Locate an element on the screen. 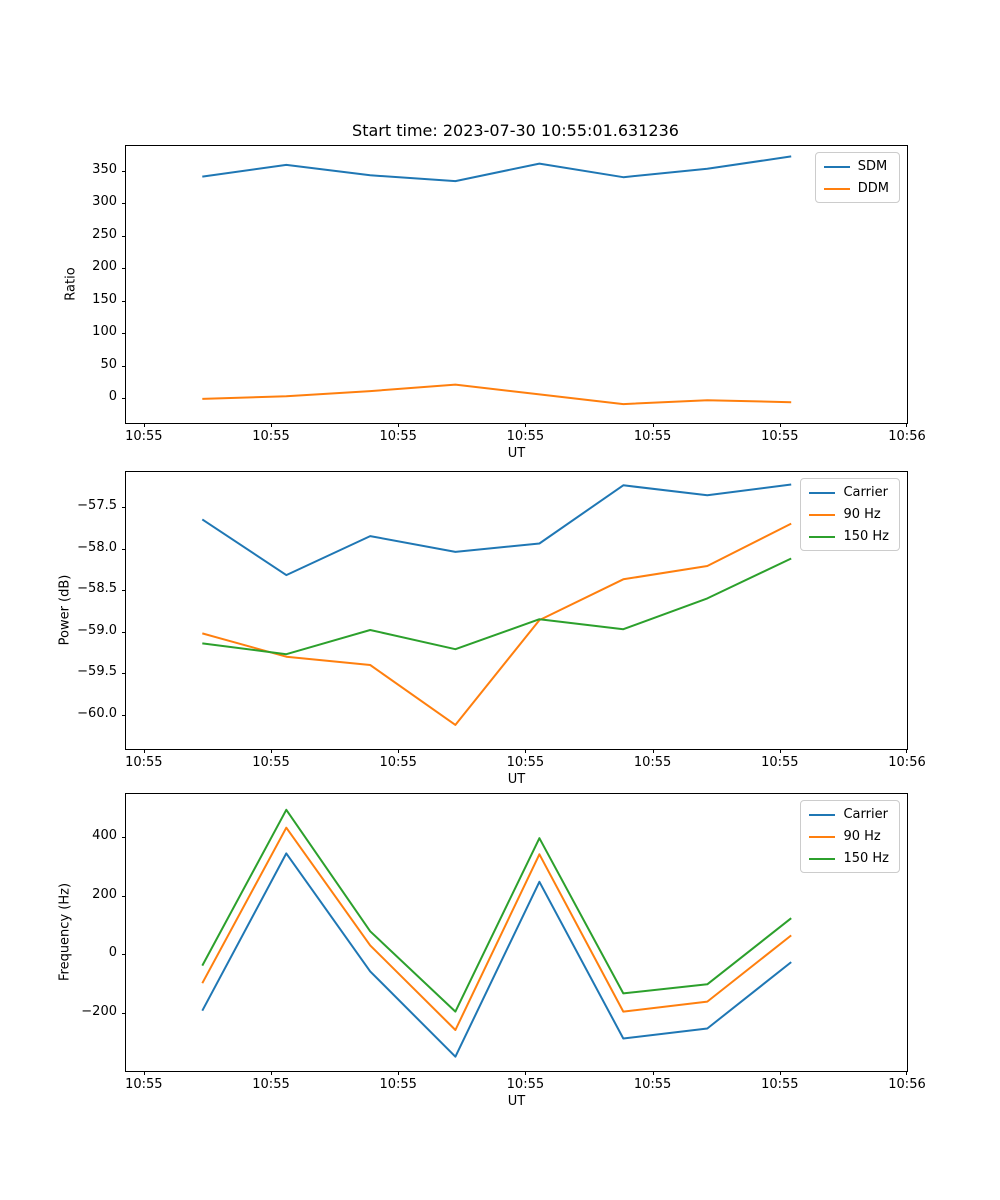 Image resolution: width=1000 pixels, height=1200 pixels. legend-entry: 90 Hz is located at coordinates (849, 836).